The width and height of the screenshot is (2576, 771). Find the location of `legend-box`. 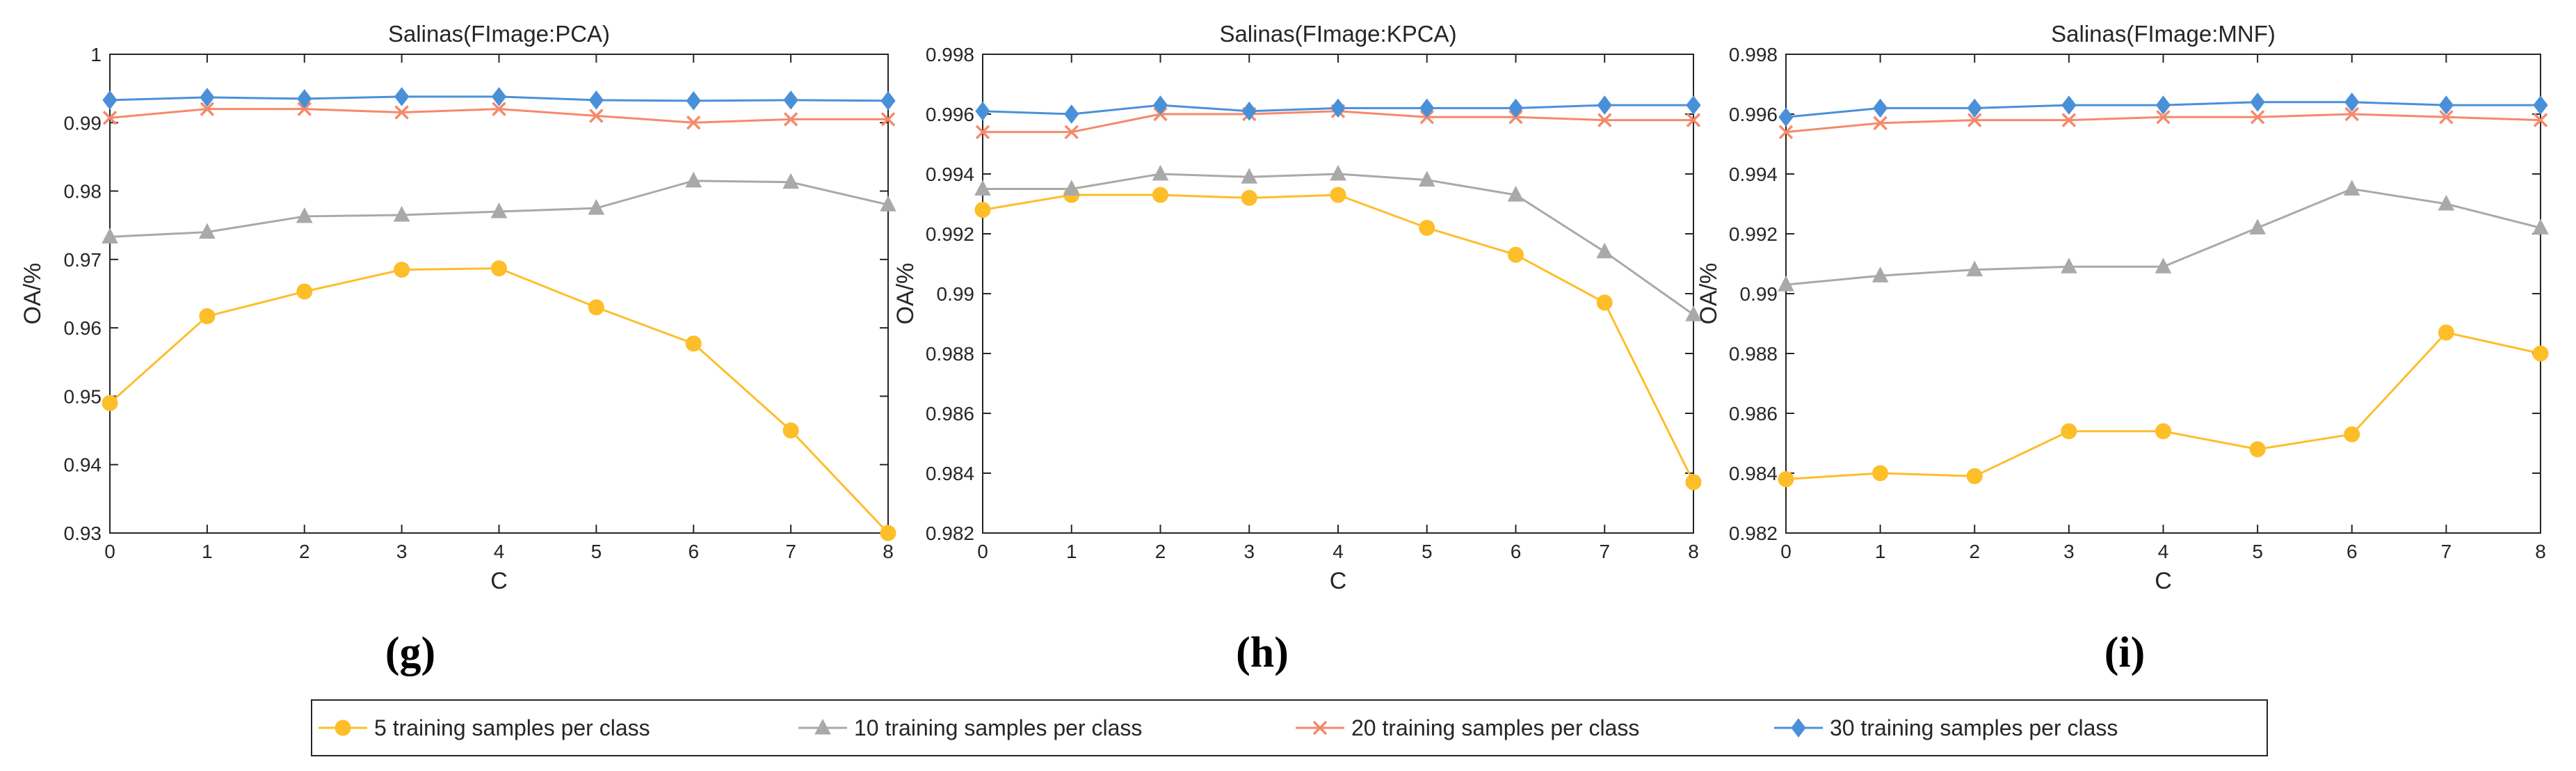

legend-box is located at coordinates (1289, 727).